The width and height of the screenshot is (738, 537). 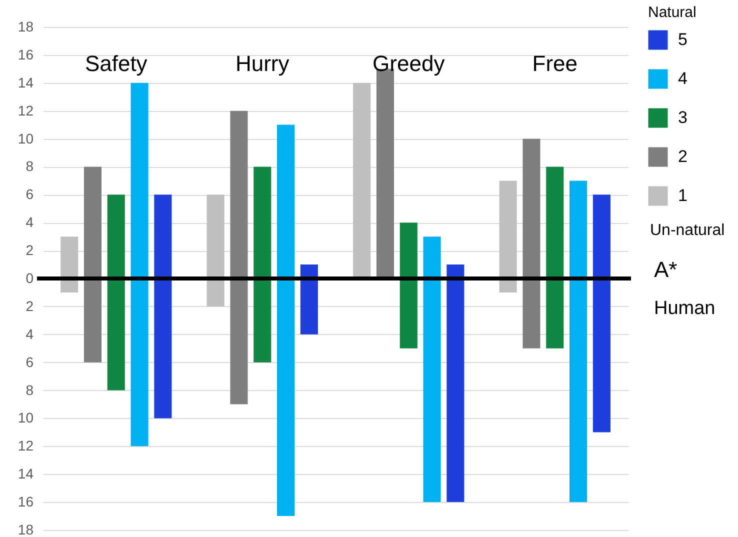 What do you see at coordinates (672, 12) in the screenshot?
I see `legend-title: Natural` at bounding box center [672, 12].